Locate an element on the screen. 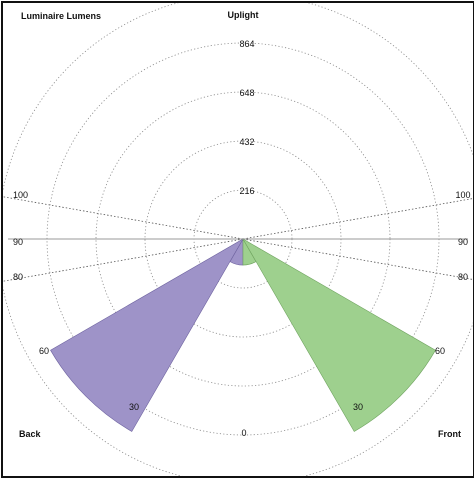  ray-100-front is located at coordinates (357, 219).